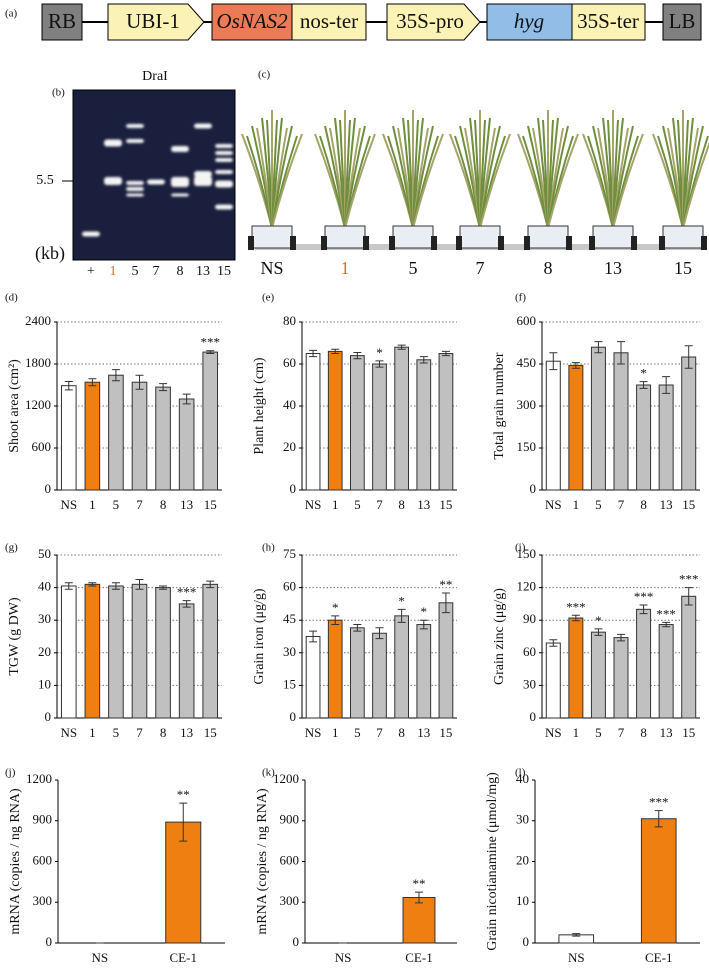 The height and width of the screenshot is (972, 709). What do you see at coordinates (11, 14) in the screenshot?
I see `panel-label: (a)` at bounding box center [11, 14].